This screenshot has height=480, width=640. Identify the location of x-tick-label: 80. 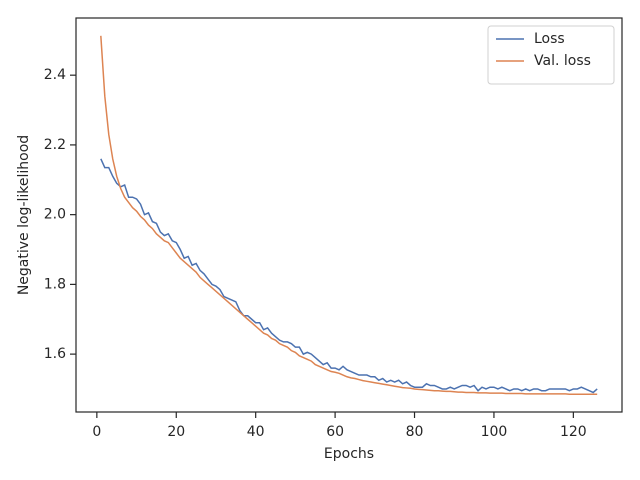
(415, 432).